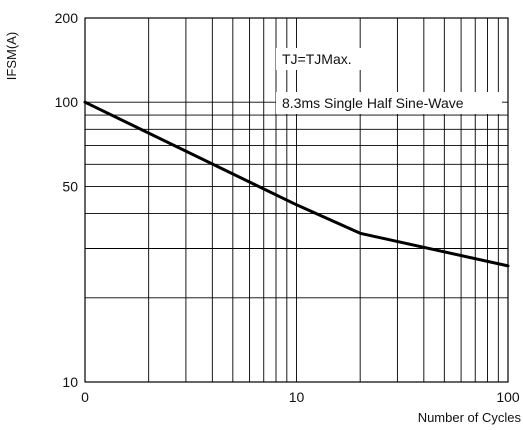 The width and height of the screenshot is (523, 430). What do you see at coordinates (11, 56) in the screenshot?
I see `y-axis-label: IFSM(A)` at bounding box center [11, 56].